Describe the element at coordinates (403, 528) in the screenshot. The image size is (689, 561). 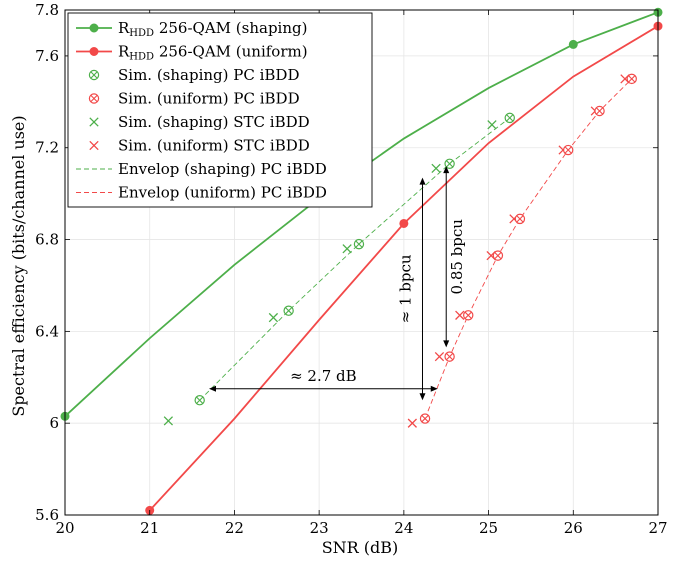
I see `x-tick-label: 24` at that location.